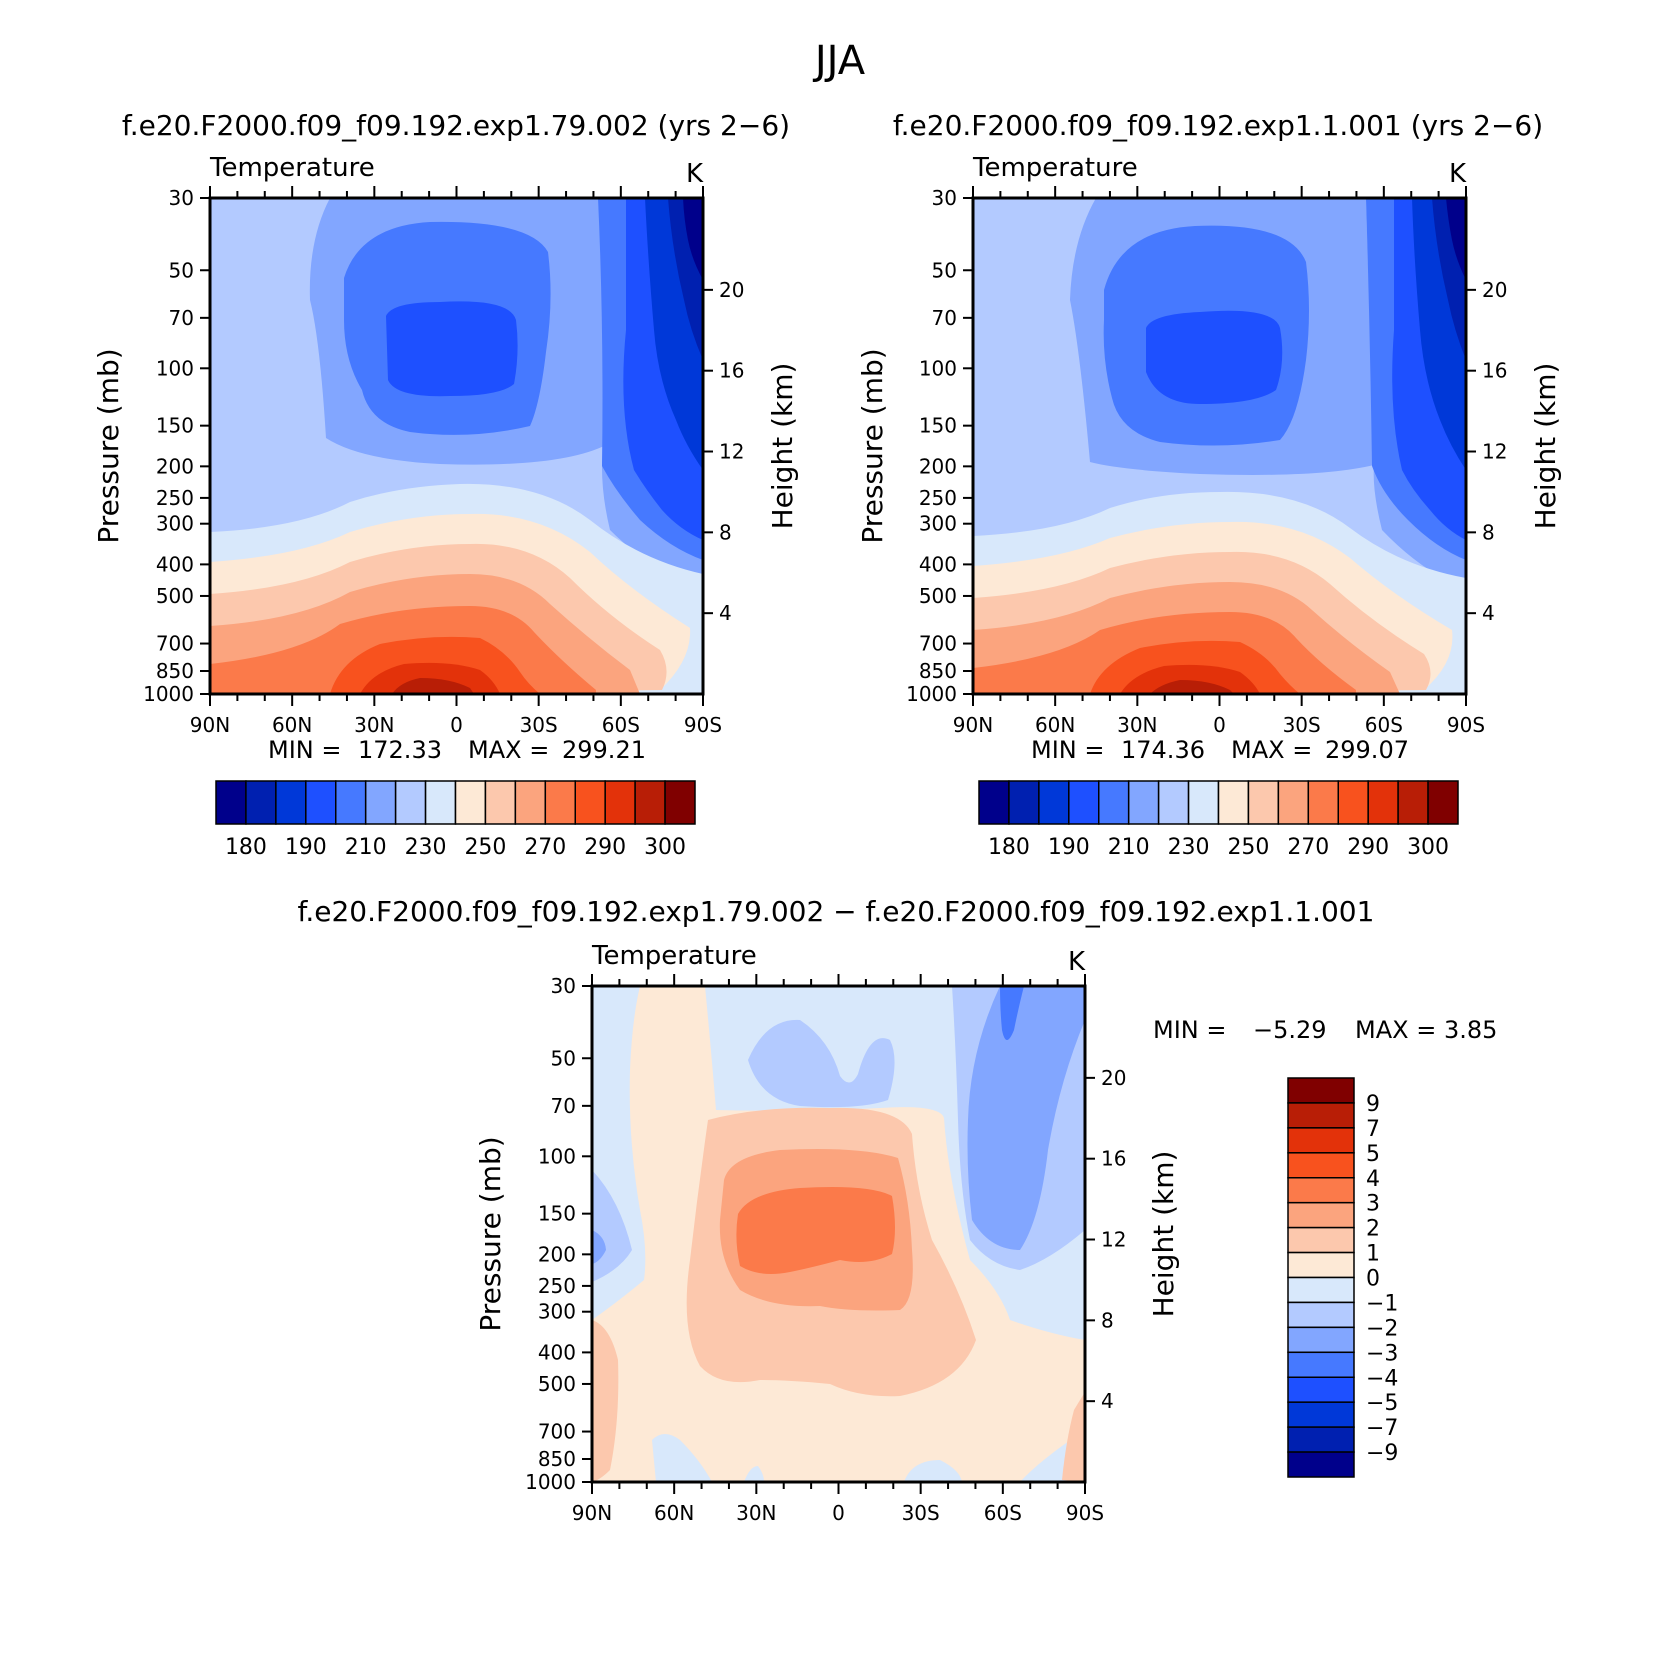 The image size is (1663, 1666). Describe the element at coordinates (1290, 1030) in the screenshot. I see `panel-3-min-value: −5.29` at that location.